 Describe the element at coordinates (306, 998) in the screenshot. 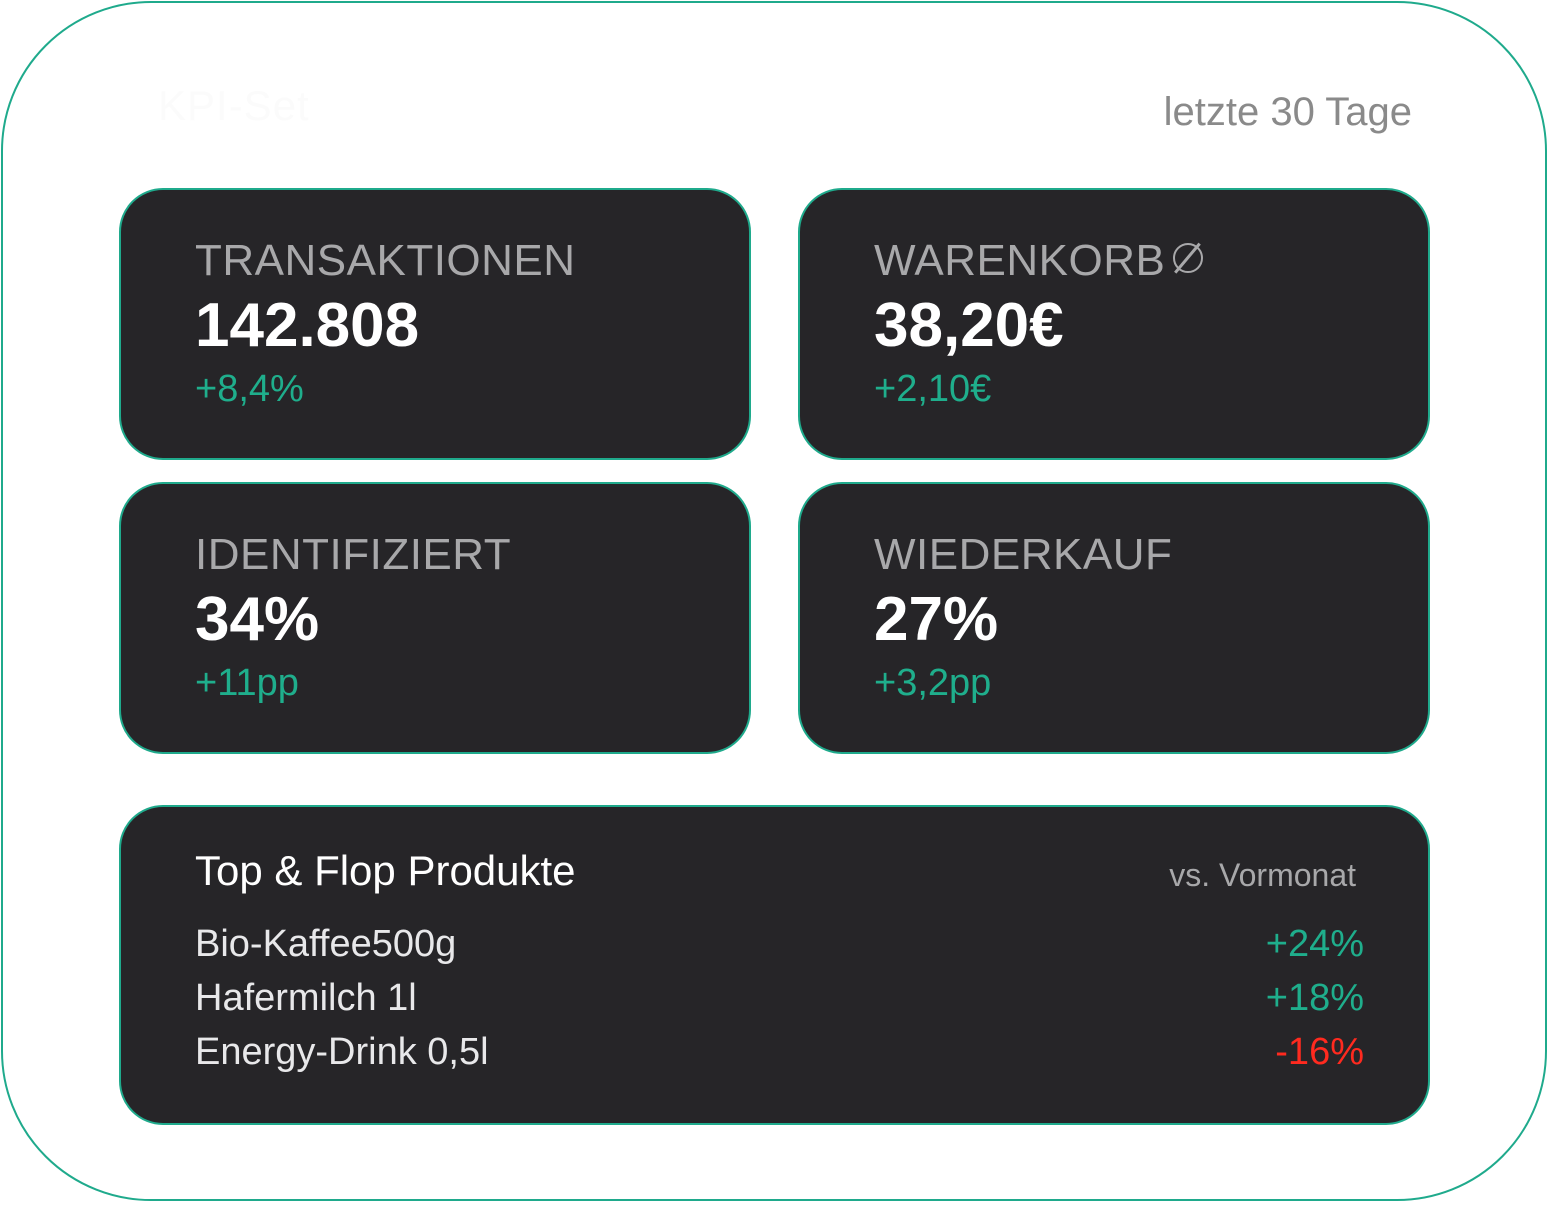

I see `product-name: Hafermilch 1l` at that location.